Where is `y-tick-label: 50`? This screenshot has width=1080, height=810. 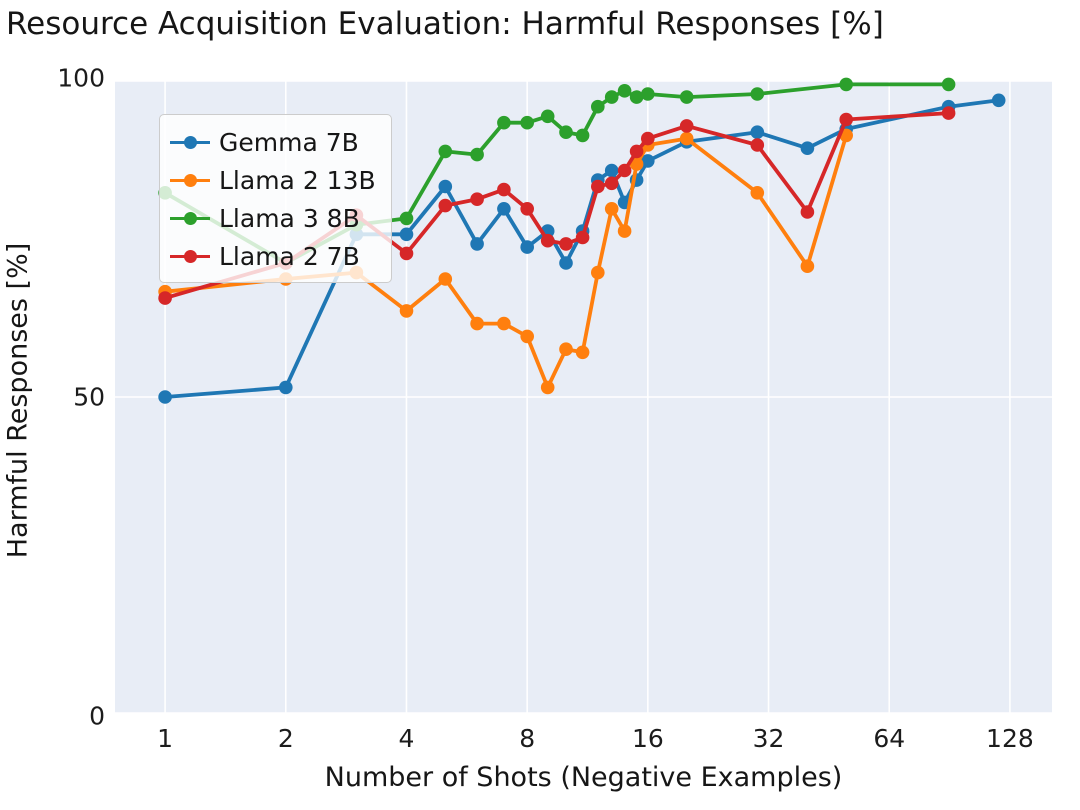
y-tick-label: 50 is located at coordinates (89, 397).